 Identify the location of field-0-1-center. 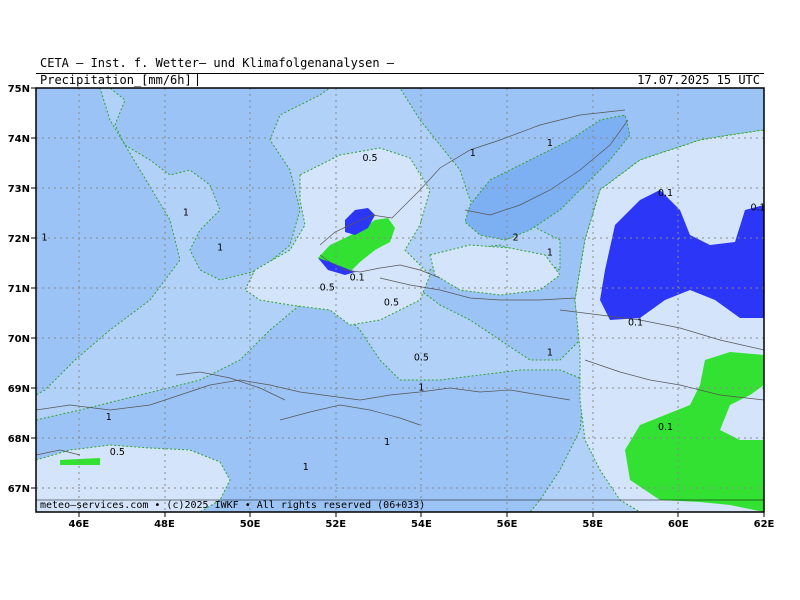
(337, 236).